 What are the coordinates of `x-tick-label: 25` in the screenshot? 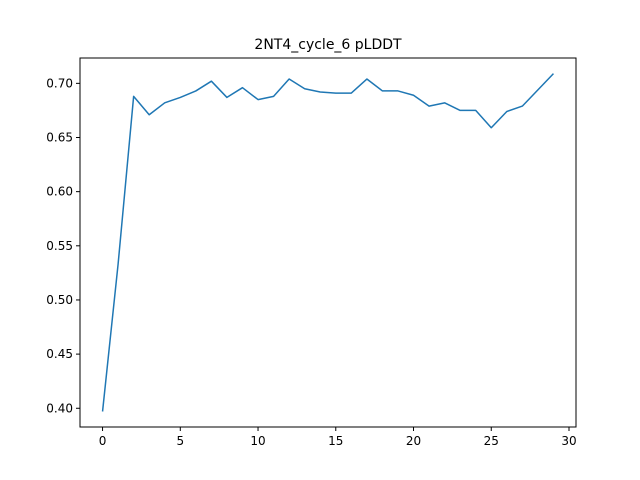 It's located at (491, 441).